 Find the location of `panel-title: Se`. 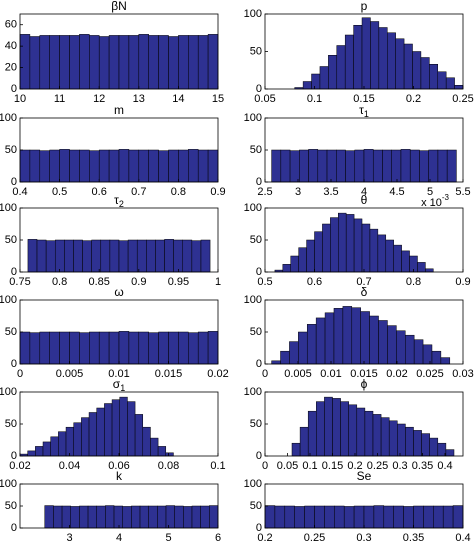

panel-title: Se is located at coordinates (364, 476).